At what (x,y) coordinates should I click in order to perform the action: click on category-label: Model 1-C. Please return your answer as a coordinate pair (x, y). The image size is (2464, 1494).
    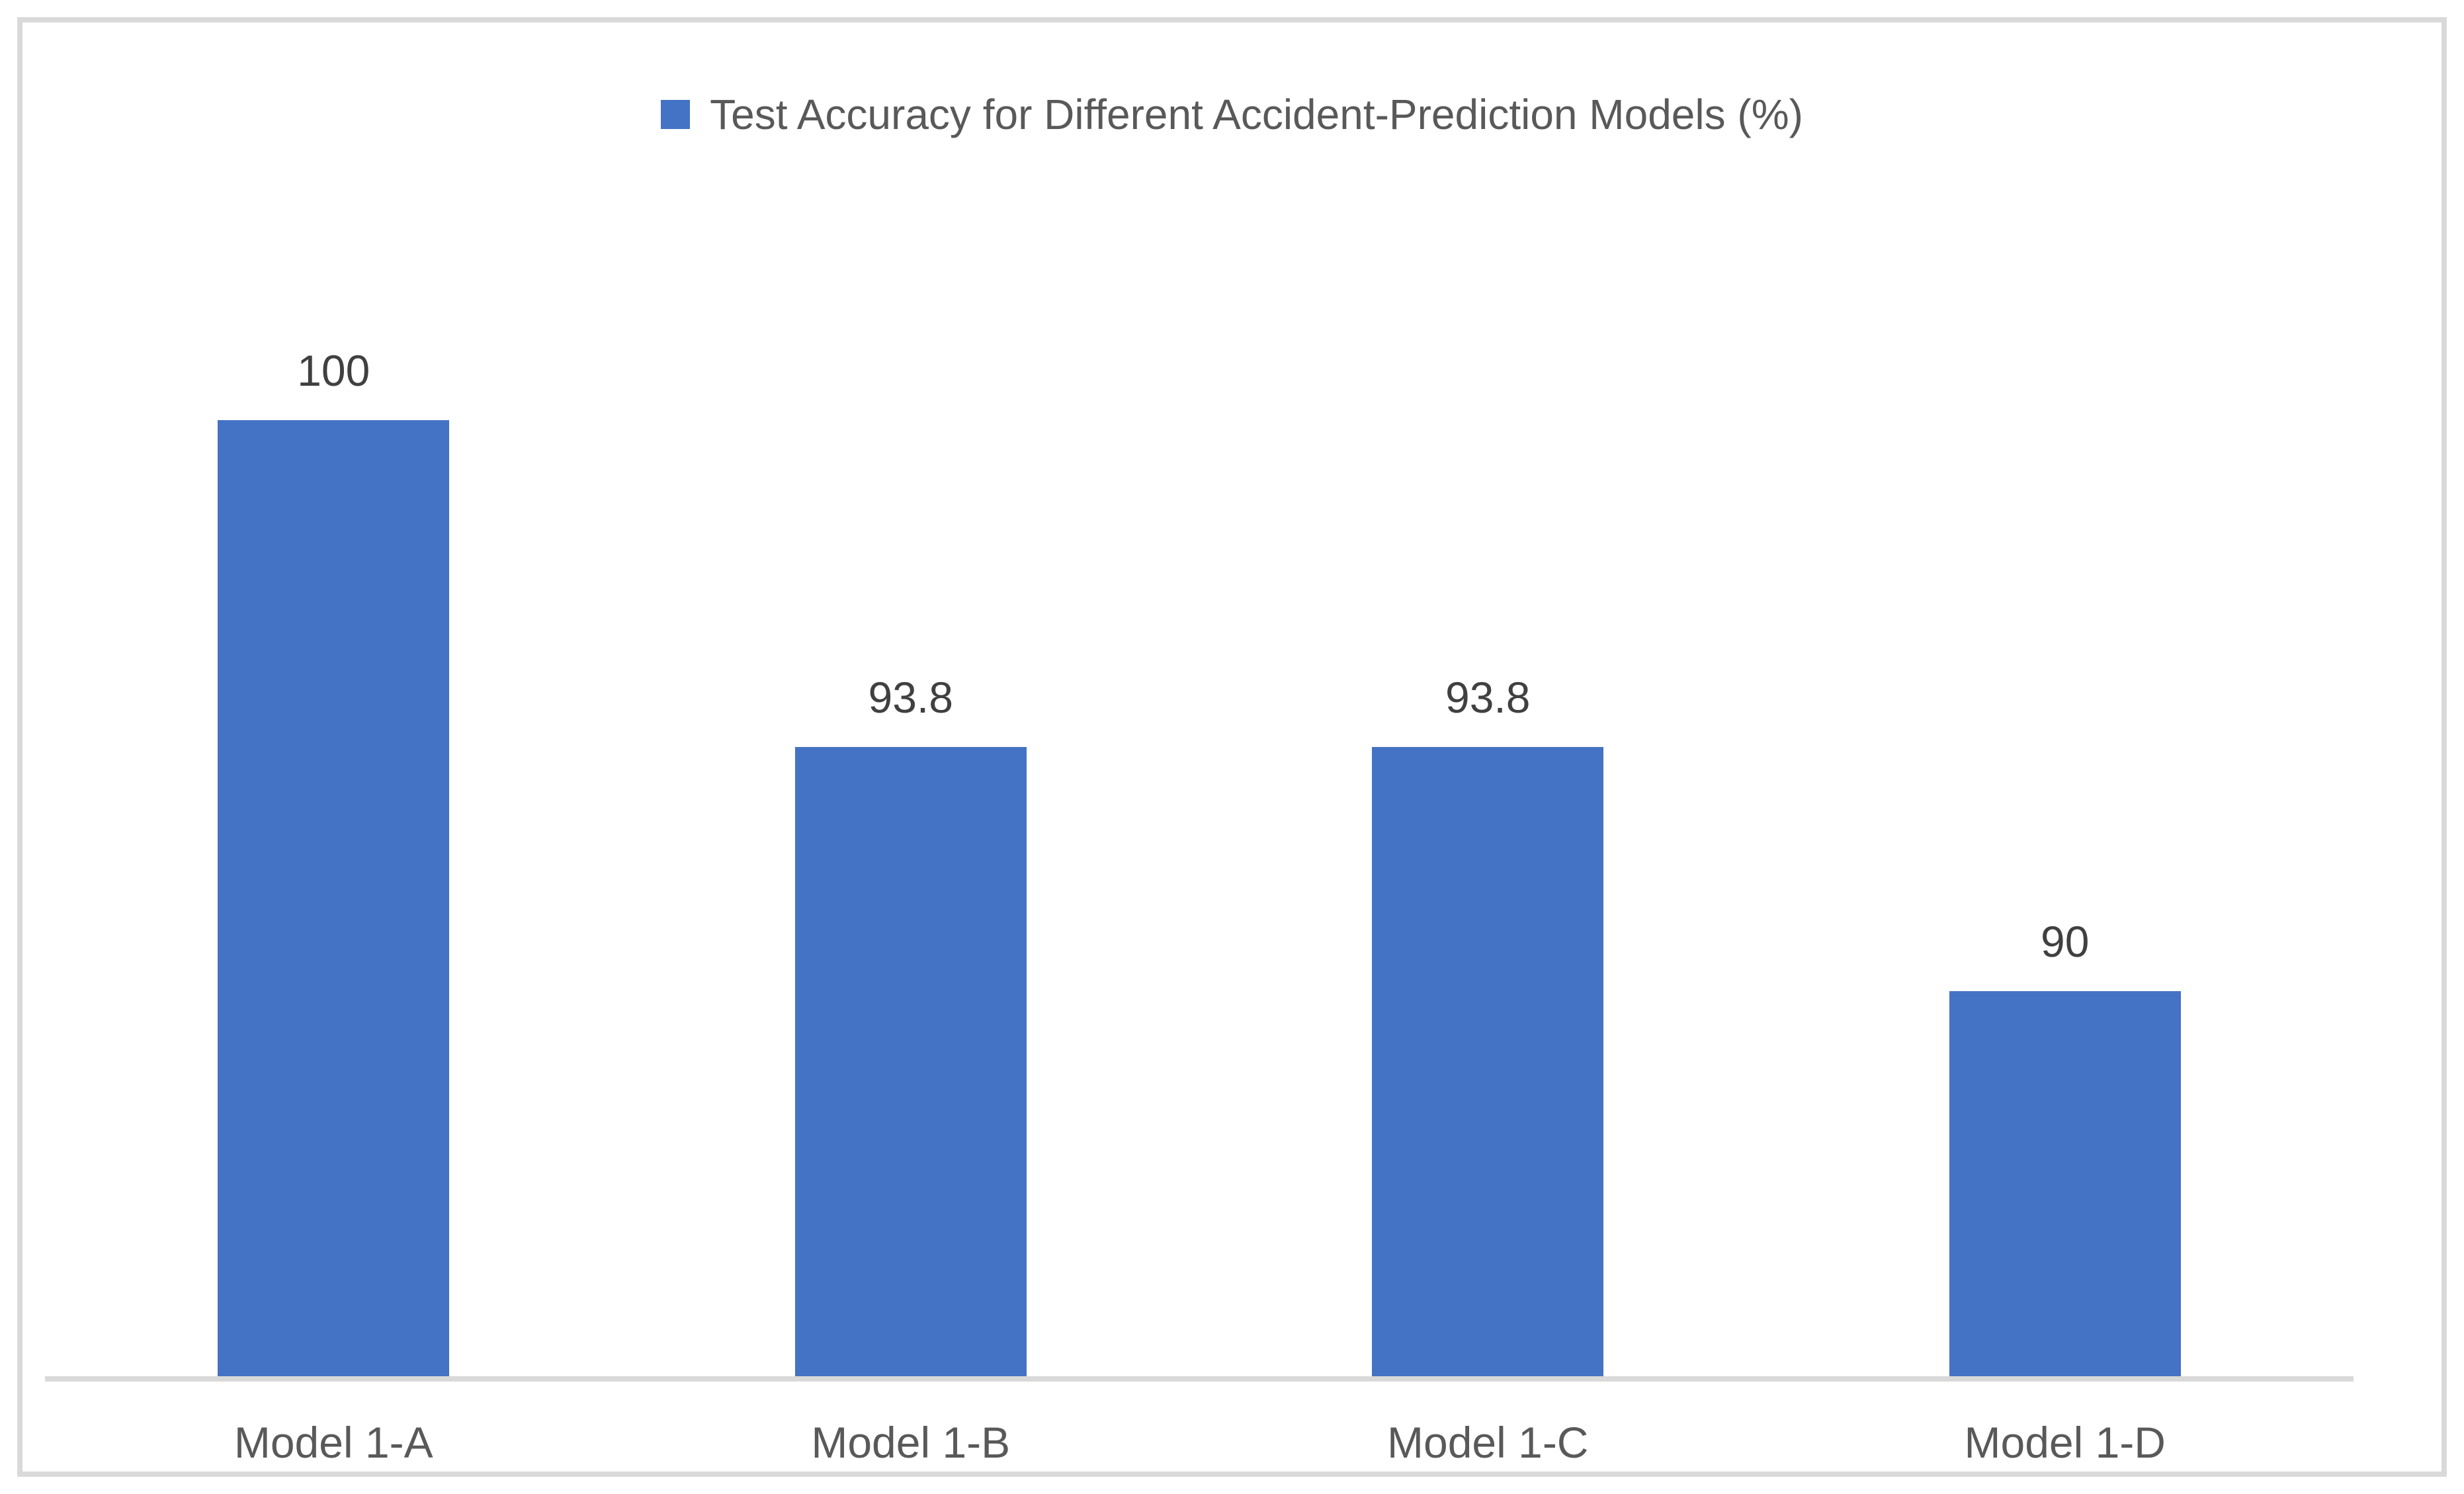
    Looking at the image, I should click on (1488, 1442).